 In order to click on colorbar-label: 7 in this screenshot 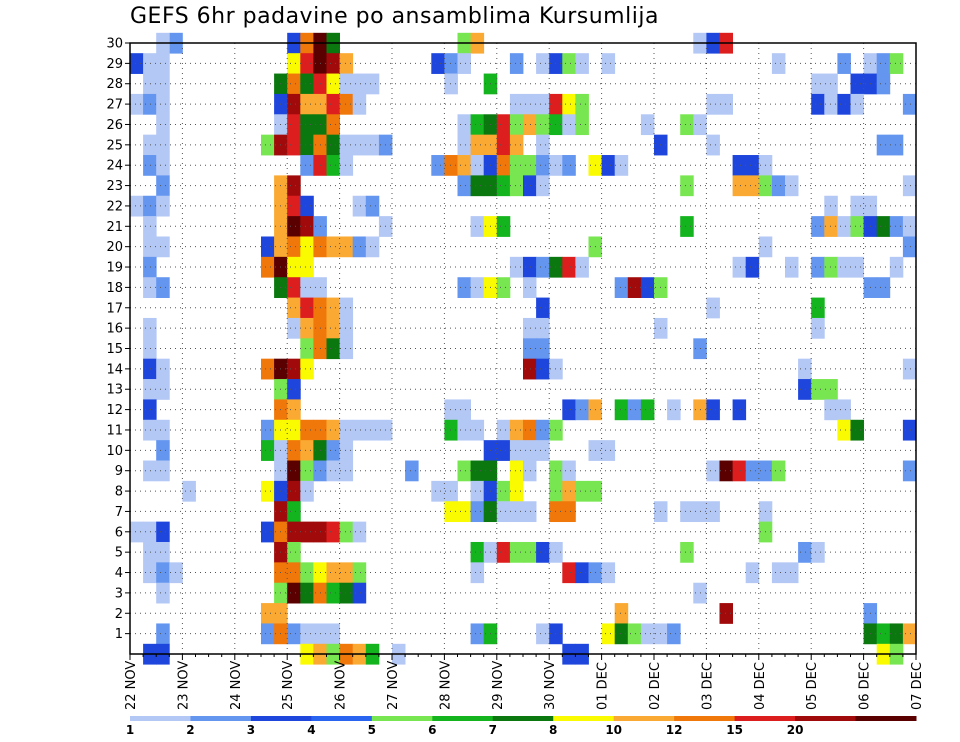, I will do `click(493, 730)`.